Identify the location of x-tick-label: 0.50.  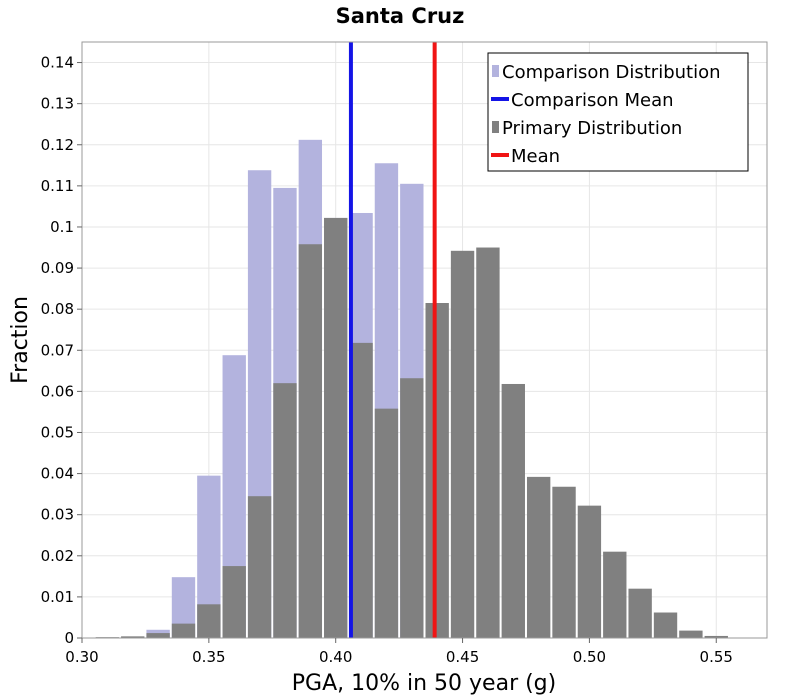
(589, 657).